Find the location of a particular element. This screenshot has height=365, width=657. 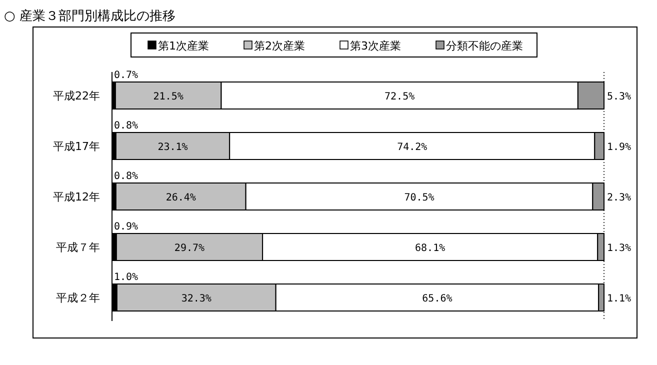

legend-label: 分類不能の産業 is located at coordinates (484, 46).